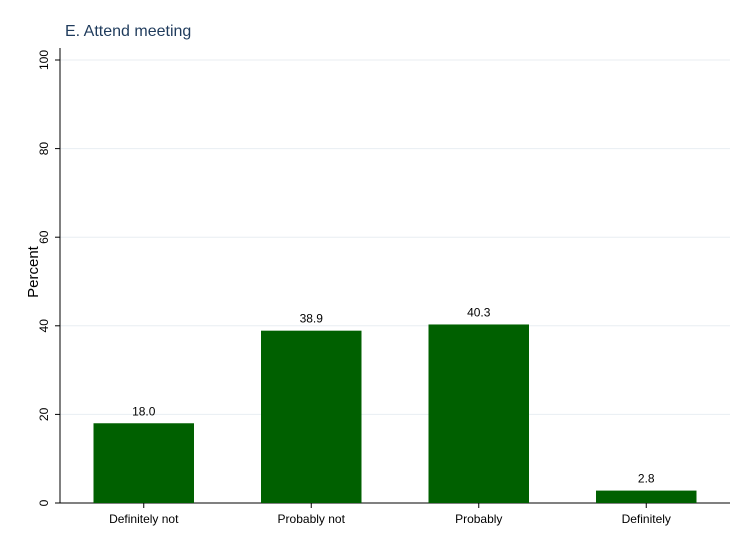  Describe the element at coordinates (312, 519) in the screenshot. I see `x-category-label: Probably not` at that location.